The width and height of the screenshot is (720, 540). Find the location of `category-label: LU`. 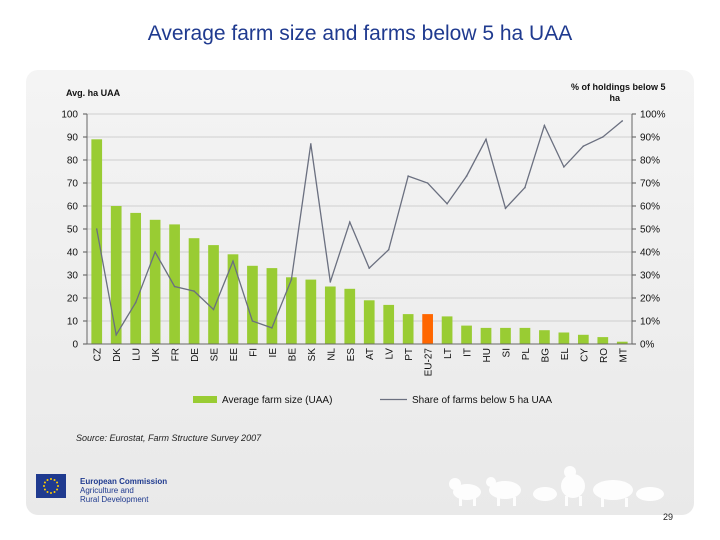

category-label: LU is located at coordinates (137, 354).